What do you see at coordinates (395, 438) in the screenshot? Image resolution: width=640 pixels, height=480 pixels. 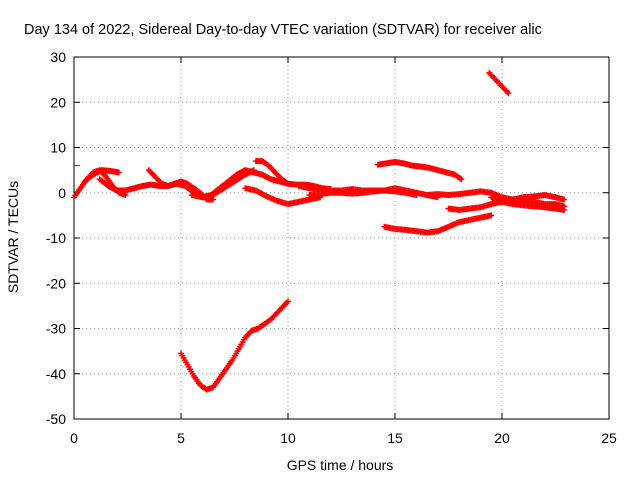 I see `x-tick-label: 15` at bounding box center [395, 438].